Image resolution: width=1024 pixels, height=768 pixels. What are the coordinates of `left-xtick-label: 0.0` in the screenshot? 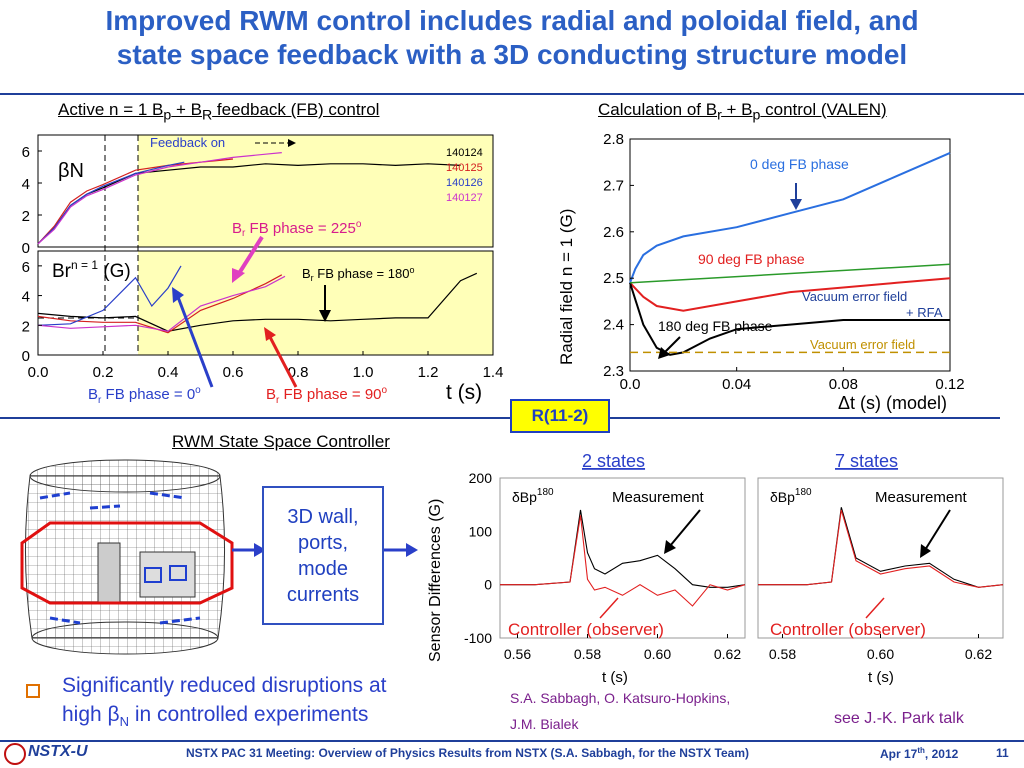 It's located at (38, 372).